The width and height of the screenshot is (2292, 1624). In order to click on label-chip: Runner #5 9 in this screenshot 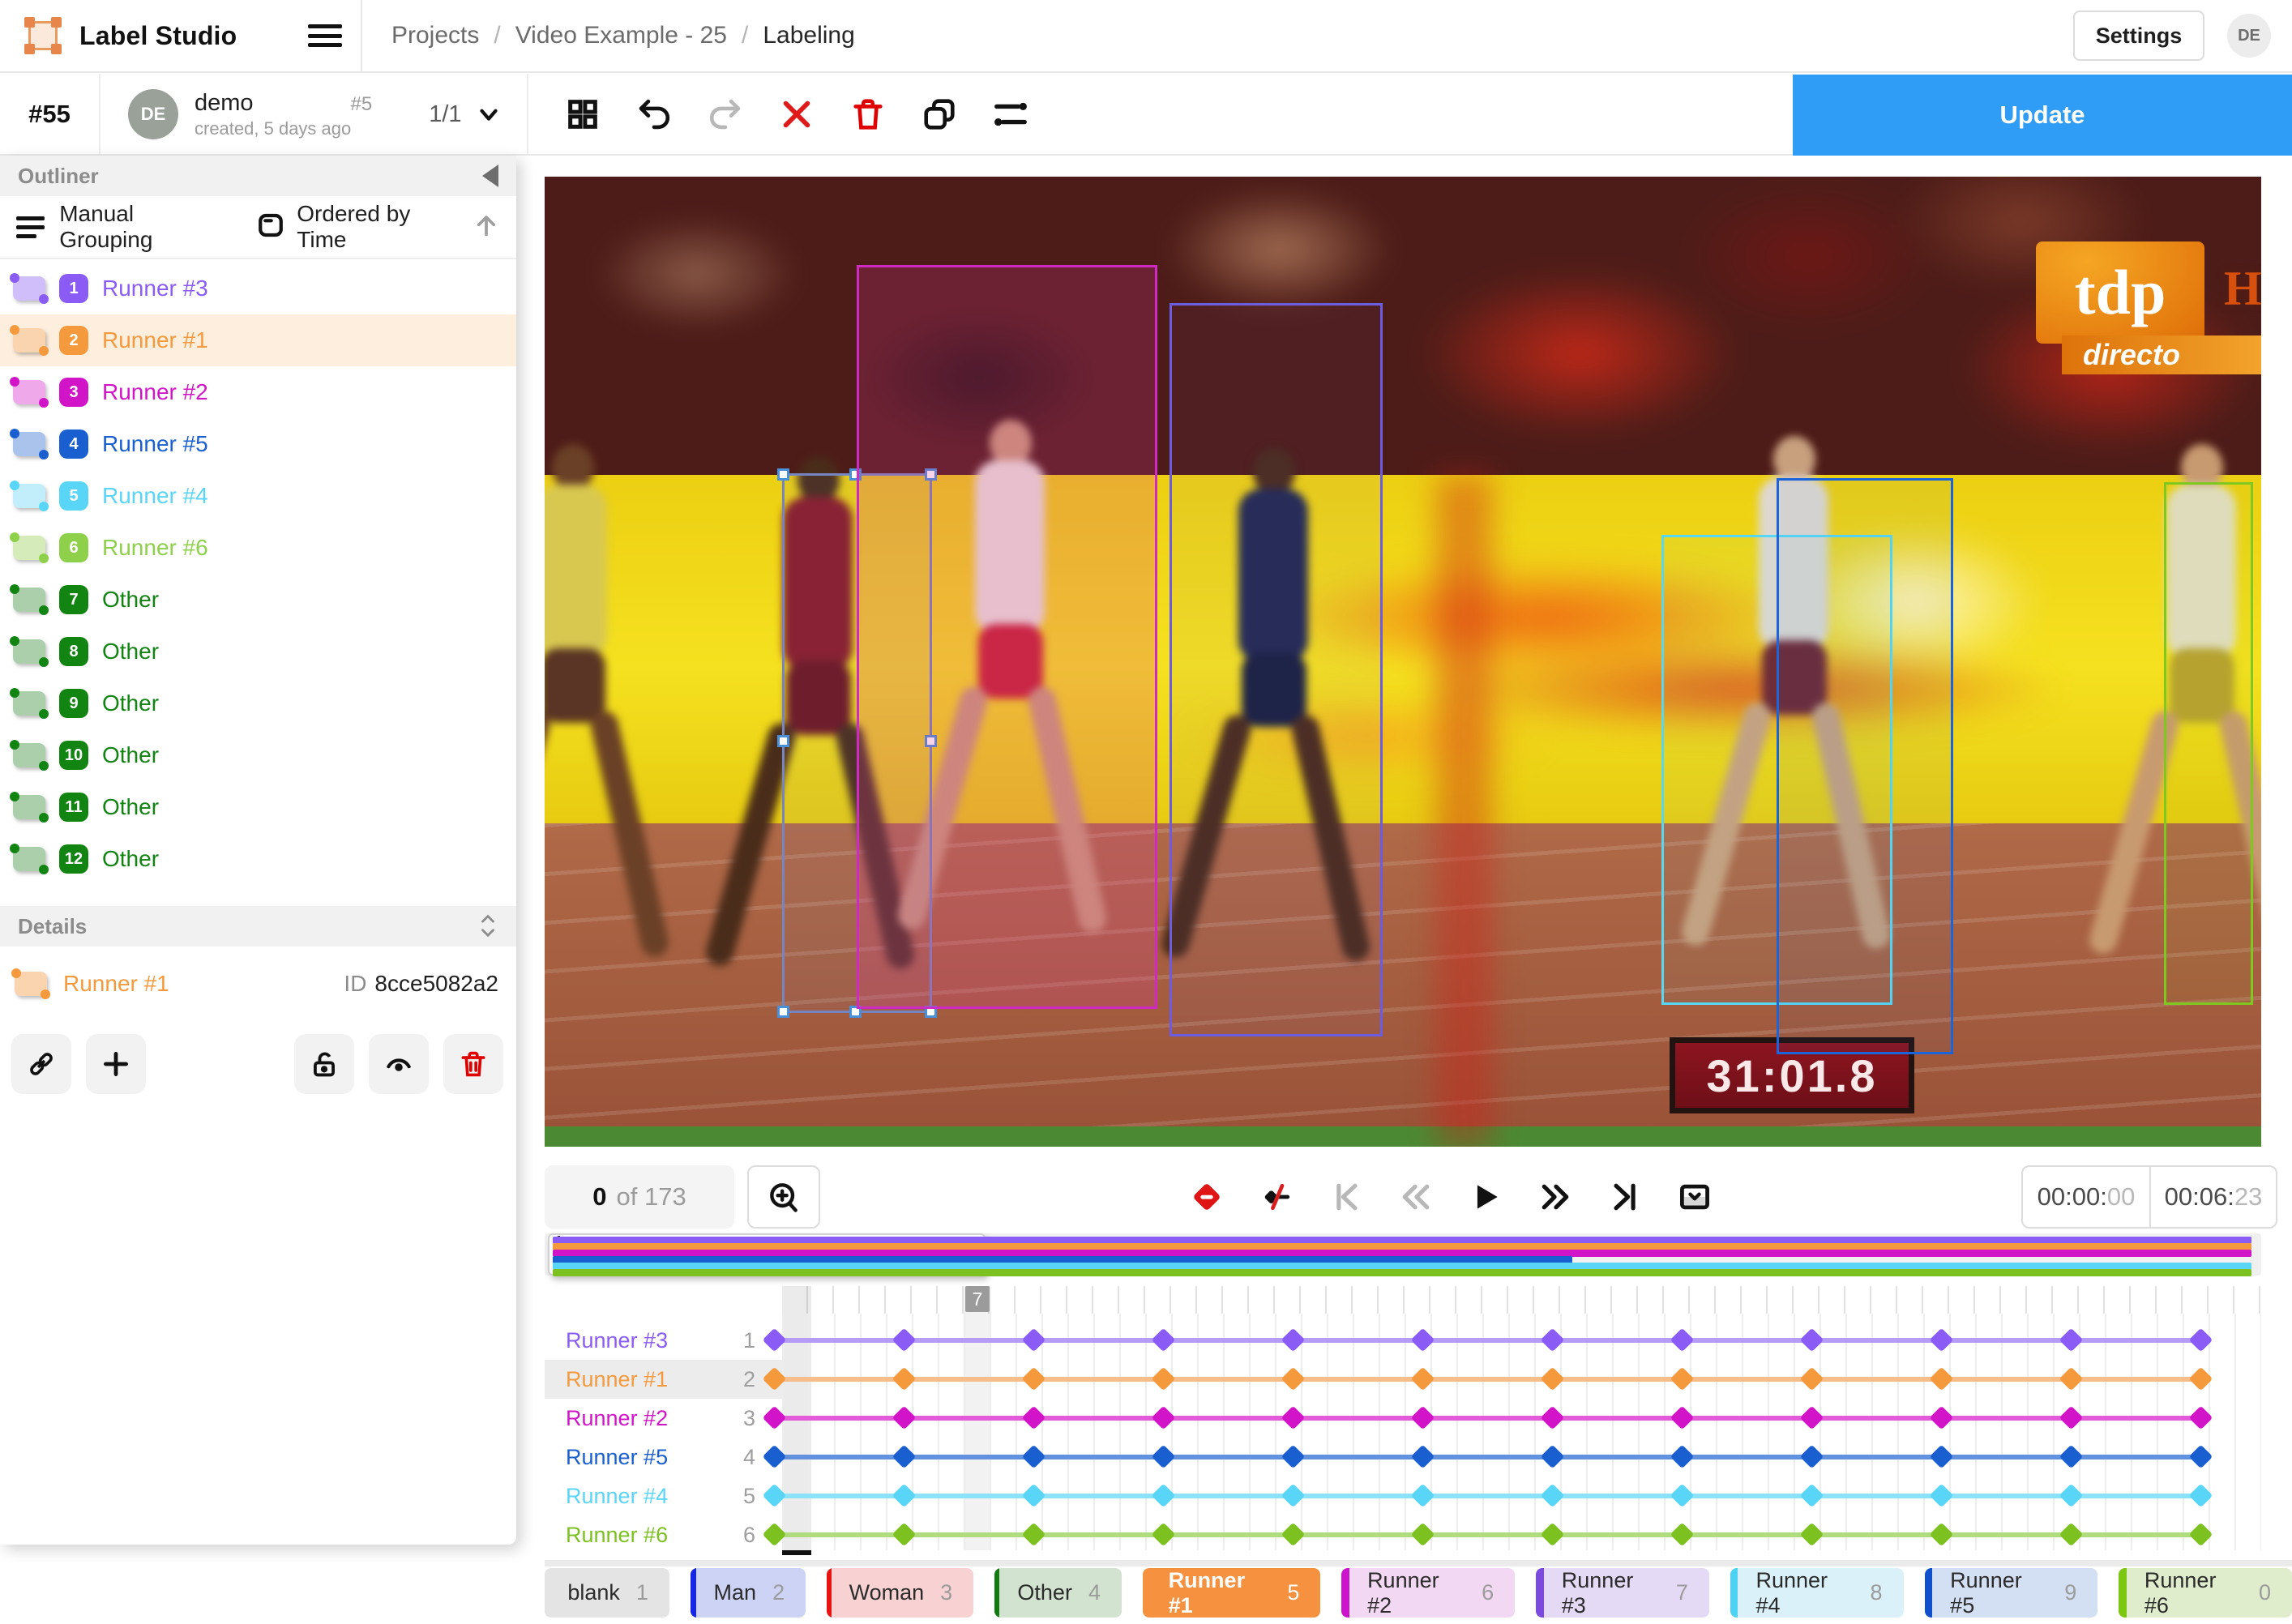, I will do `click(2011, 1593)`.